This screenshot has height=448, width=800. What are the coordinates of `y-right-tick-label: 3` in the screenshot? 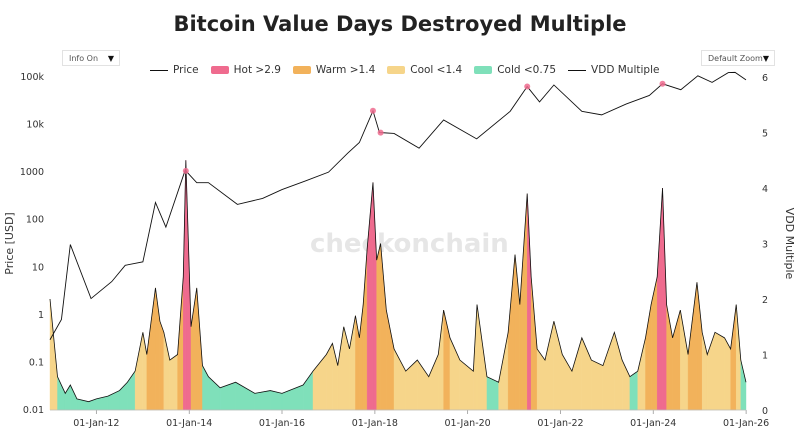 It's located at (765, 245).